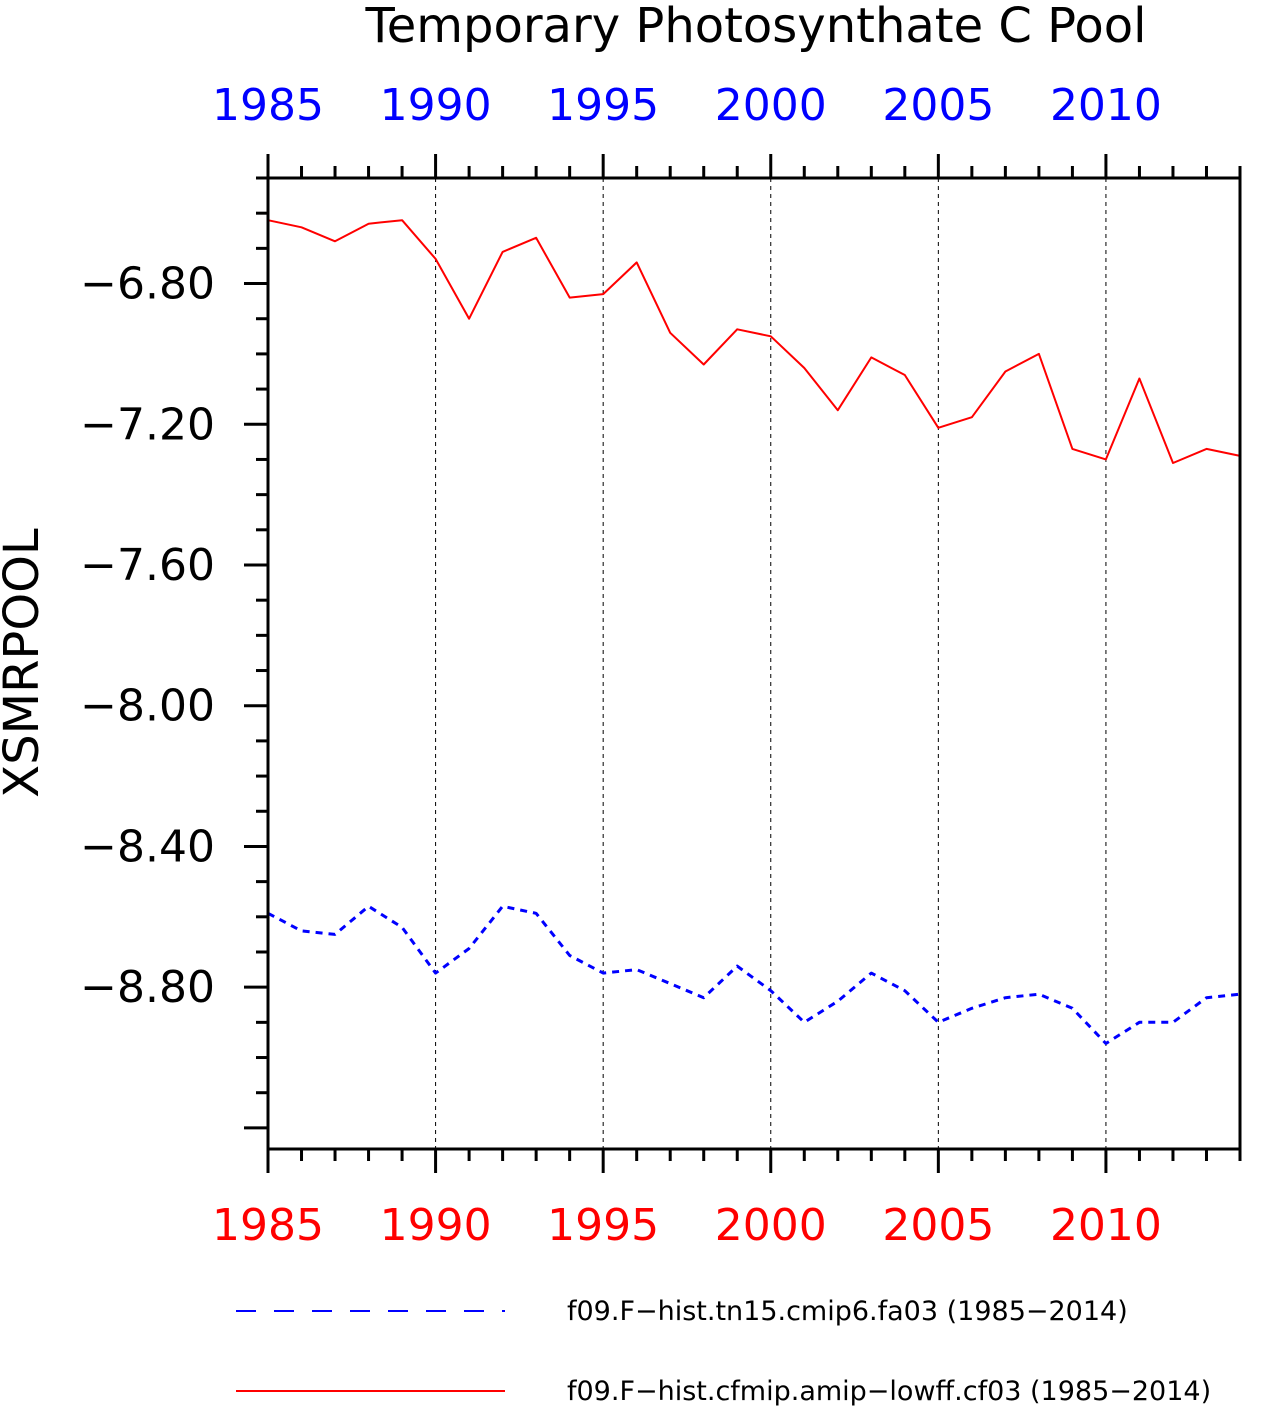 Image resolution: width=1262 pixels, height=1409 pixels. Describe the element at coordinates (756, 27) in the screenshot. I see `chart-title: Temporary Photosynthate C Pool` at that location.